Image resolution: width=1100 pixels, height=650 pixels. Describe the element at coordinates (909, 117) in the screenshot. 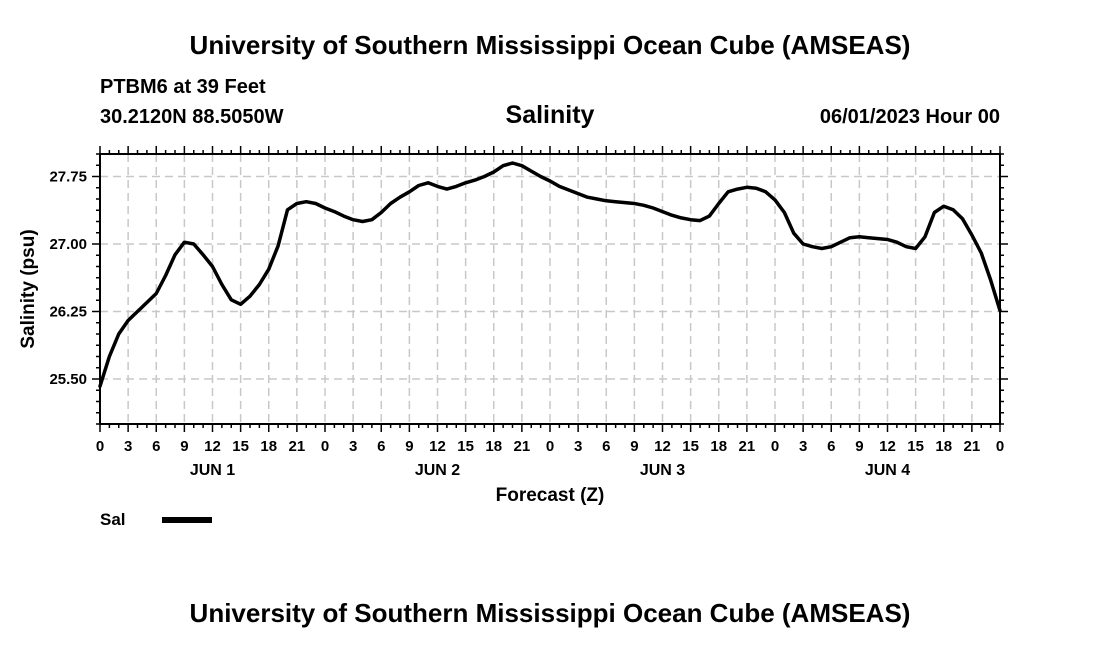

I see `datetime-label: 06/01/2023 Hour 00` at that location.